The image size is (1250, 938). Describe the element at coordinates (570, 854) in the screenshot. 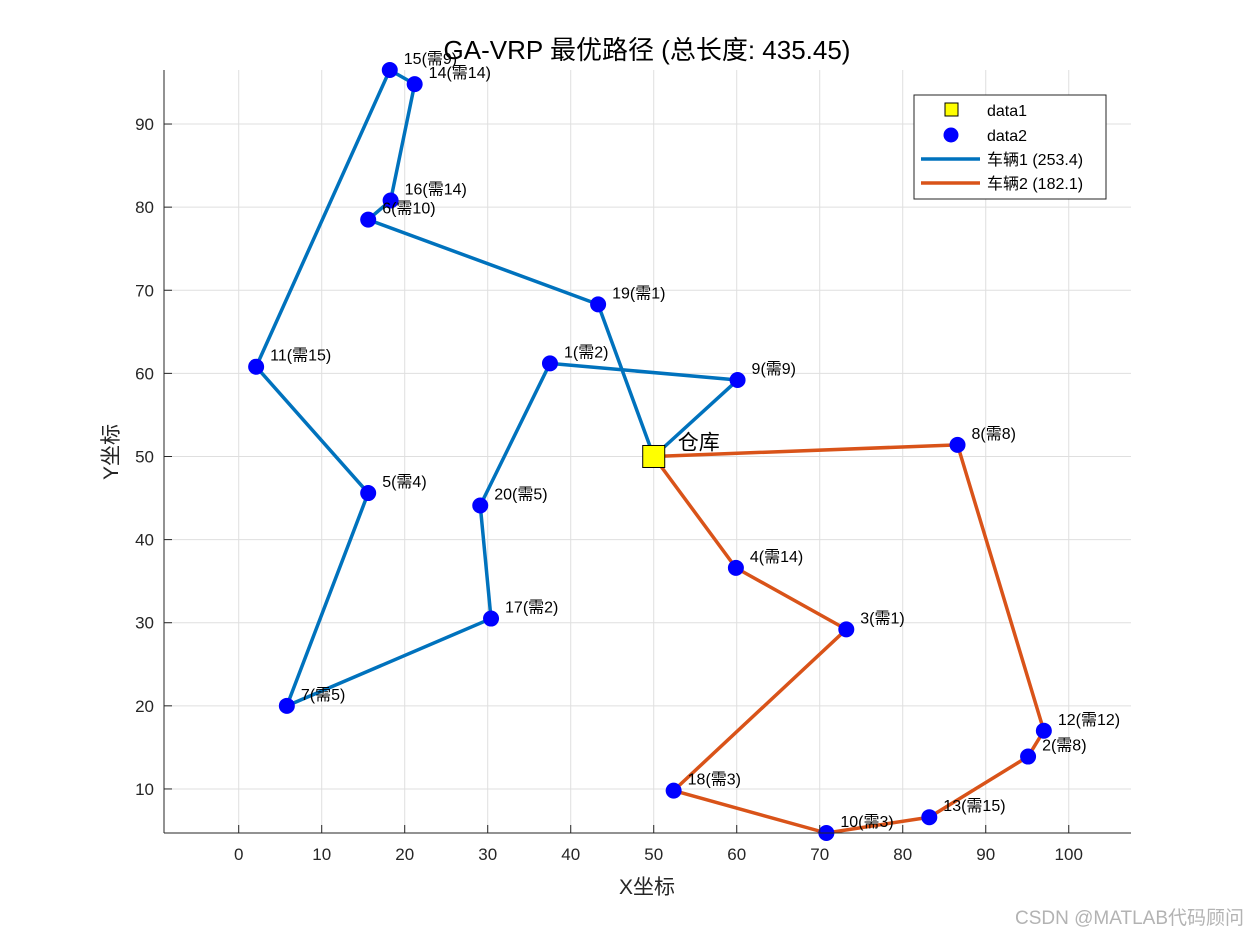

I see `x-tick-label: 40` at that location.